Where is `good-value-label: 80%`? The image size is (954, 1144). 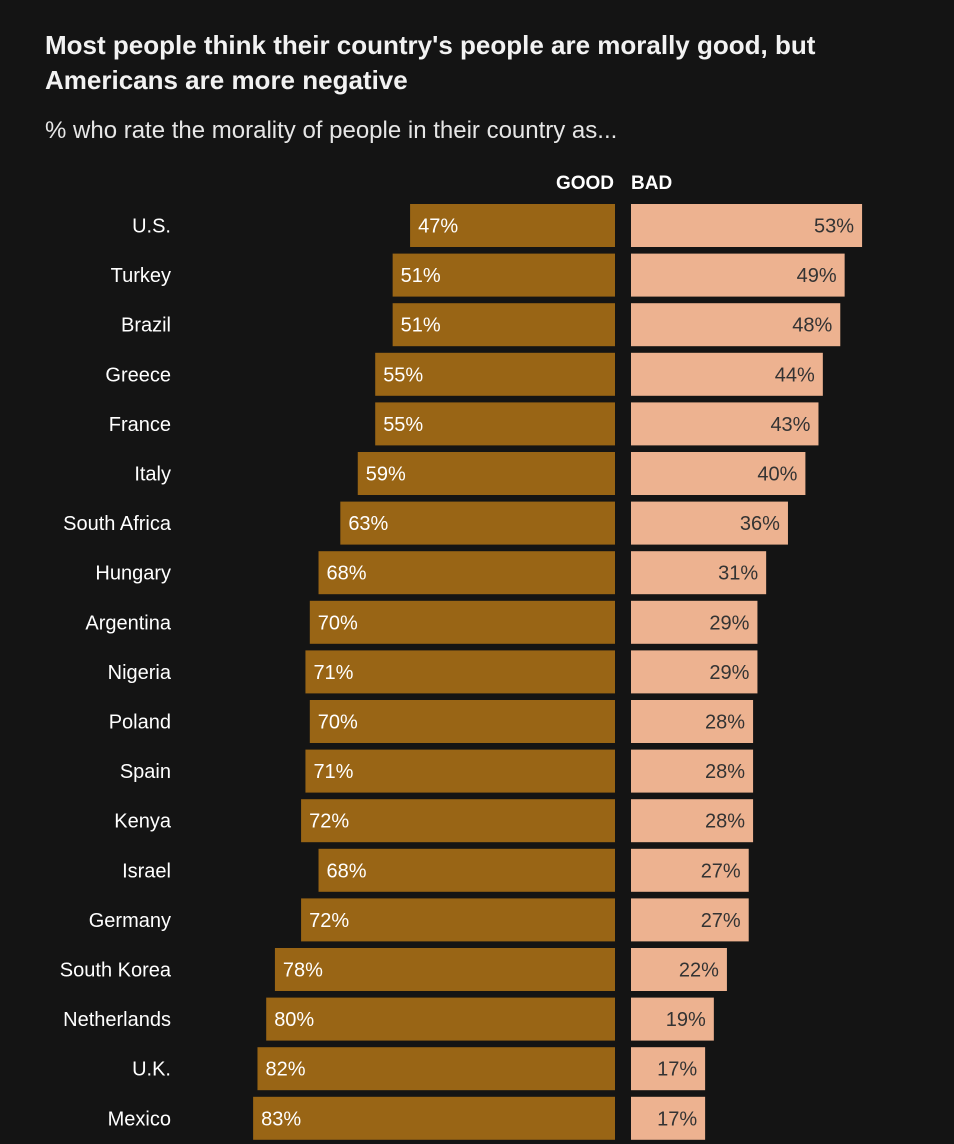 good-value-label: 80% is located at coordinates (294, 1020).